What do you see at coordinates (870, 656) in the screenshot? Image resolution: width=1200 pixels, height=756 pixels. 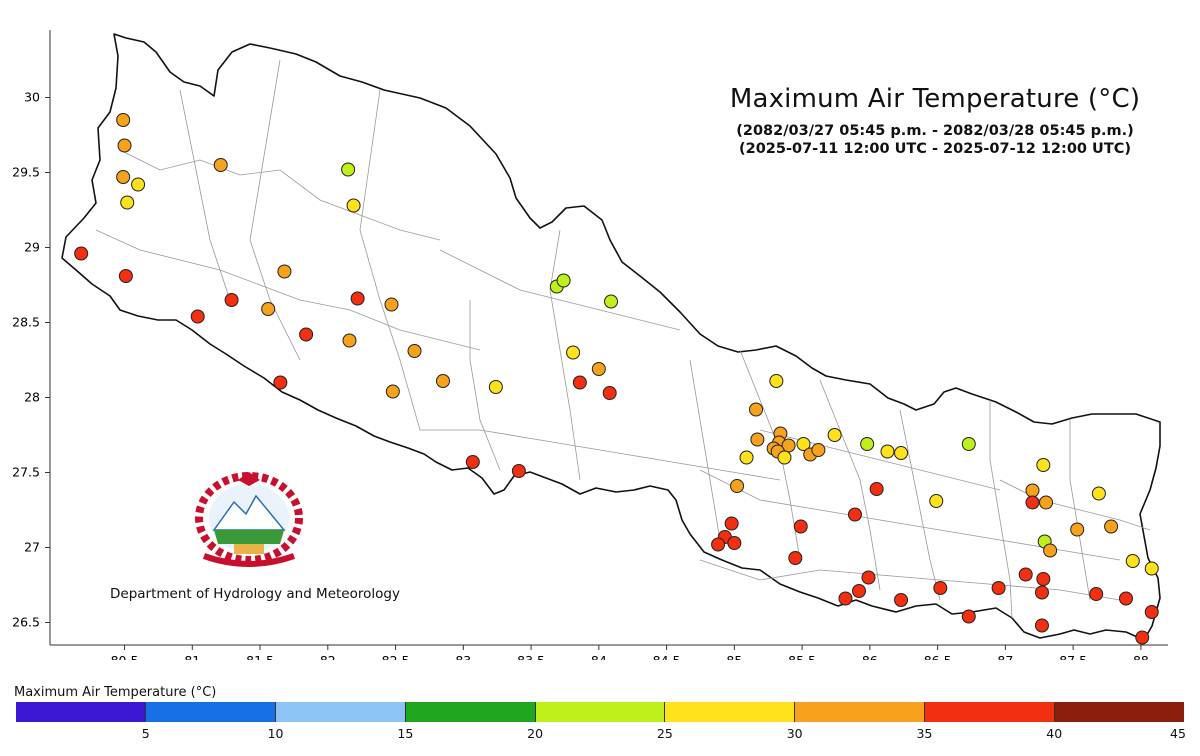 I see `x-tick-label: 86` at bounding box center [870, 656].